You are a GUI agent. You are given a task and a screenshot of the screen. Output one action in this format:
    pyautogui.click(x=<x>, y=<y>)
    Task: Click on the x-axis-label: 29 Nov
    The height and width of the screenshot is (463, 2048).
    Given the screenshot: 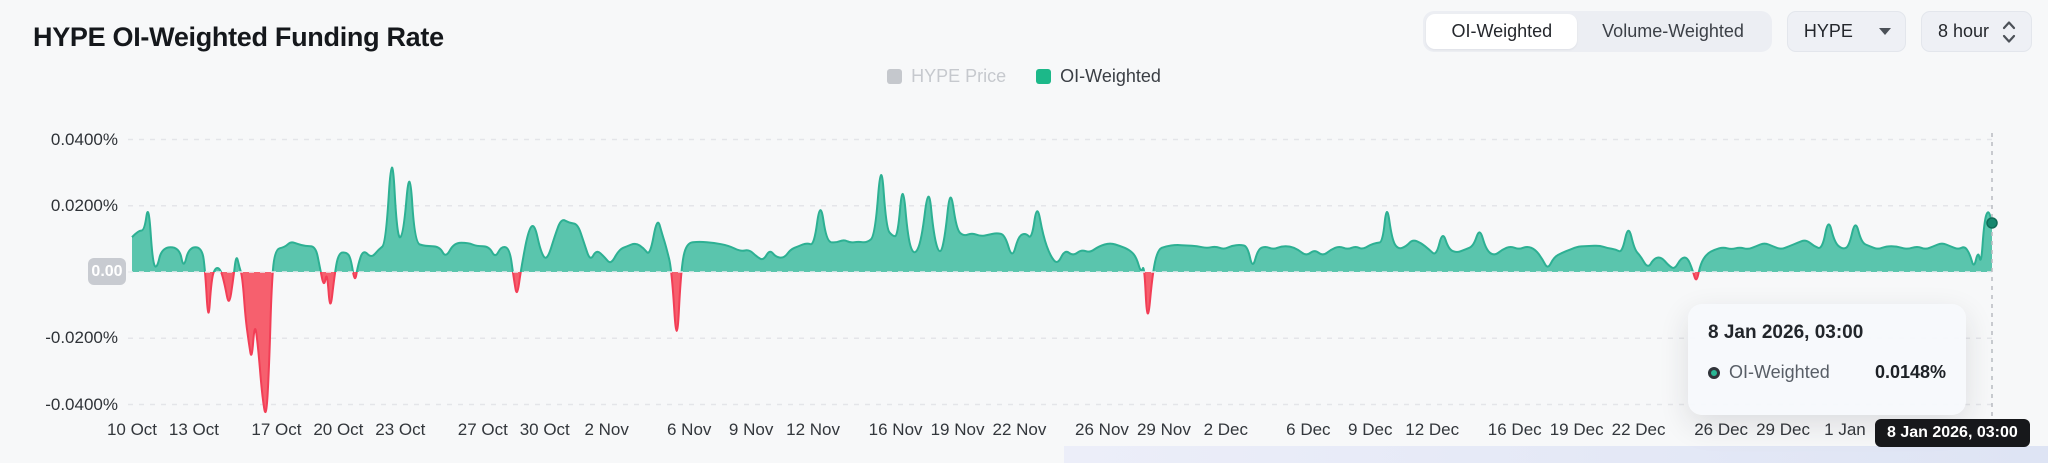 What is the action you would take?
    pyautogui.click(x=1163, y=429)
    